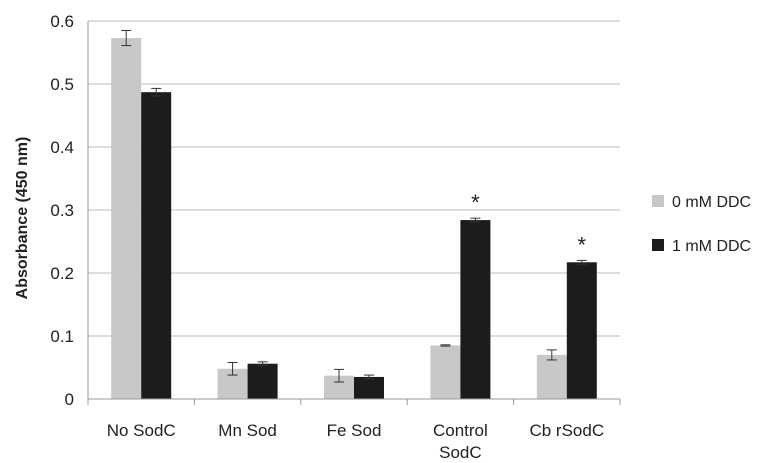 This screenshot has height=463, width=771. Describe the element at coordinates (22, 218) in the screenshot. I see `y-axis-label: Absorbance (450 nm)` at that location.